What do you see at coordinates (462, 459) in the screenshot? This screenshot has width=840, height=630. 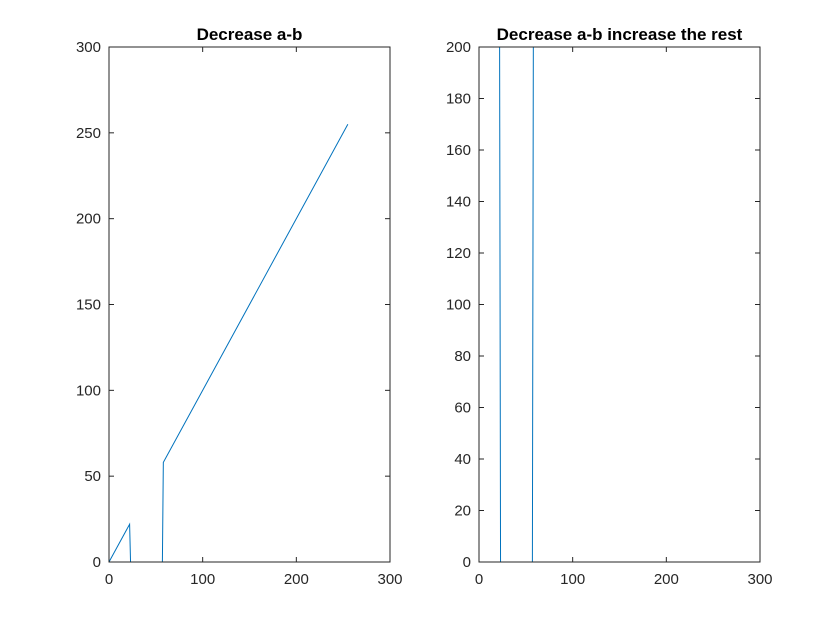 I see `right-chart-y-tick-label: 40` at bounding box center [462, 459].